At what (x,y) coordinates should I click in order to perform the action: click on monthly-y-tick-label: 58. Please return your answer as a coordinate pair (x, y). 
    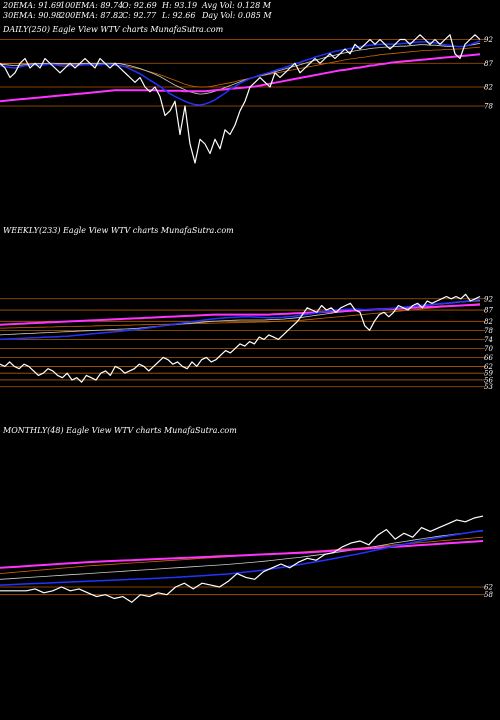
    Looking at the image, I should click on (488, 595).